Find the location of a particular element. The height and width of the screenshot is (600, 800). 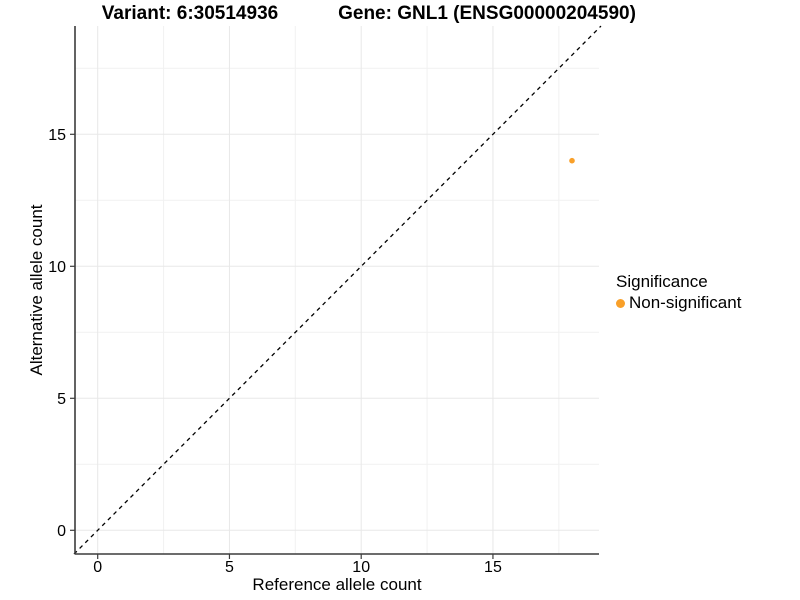

legend-item: Non-significant is located at coordinates (678, 303).